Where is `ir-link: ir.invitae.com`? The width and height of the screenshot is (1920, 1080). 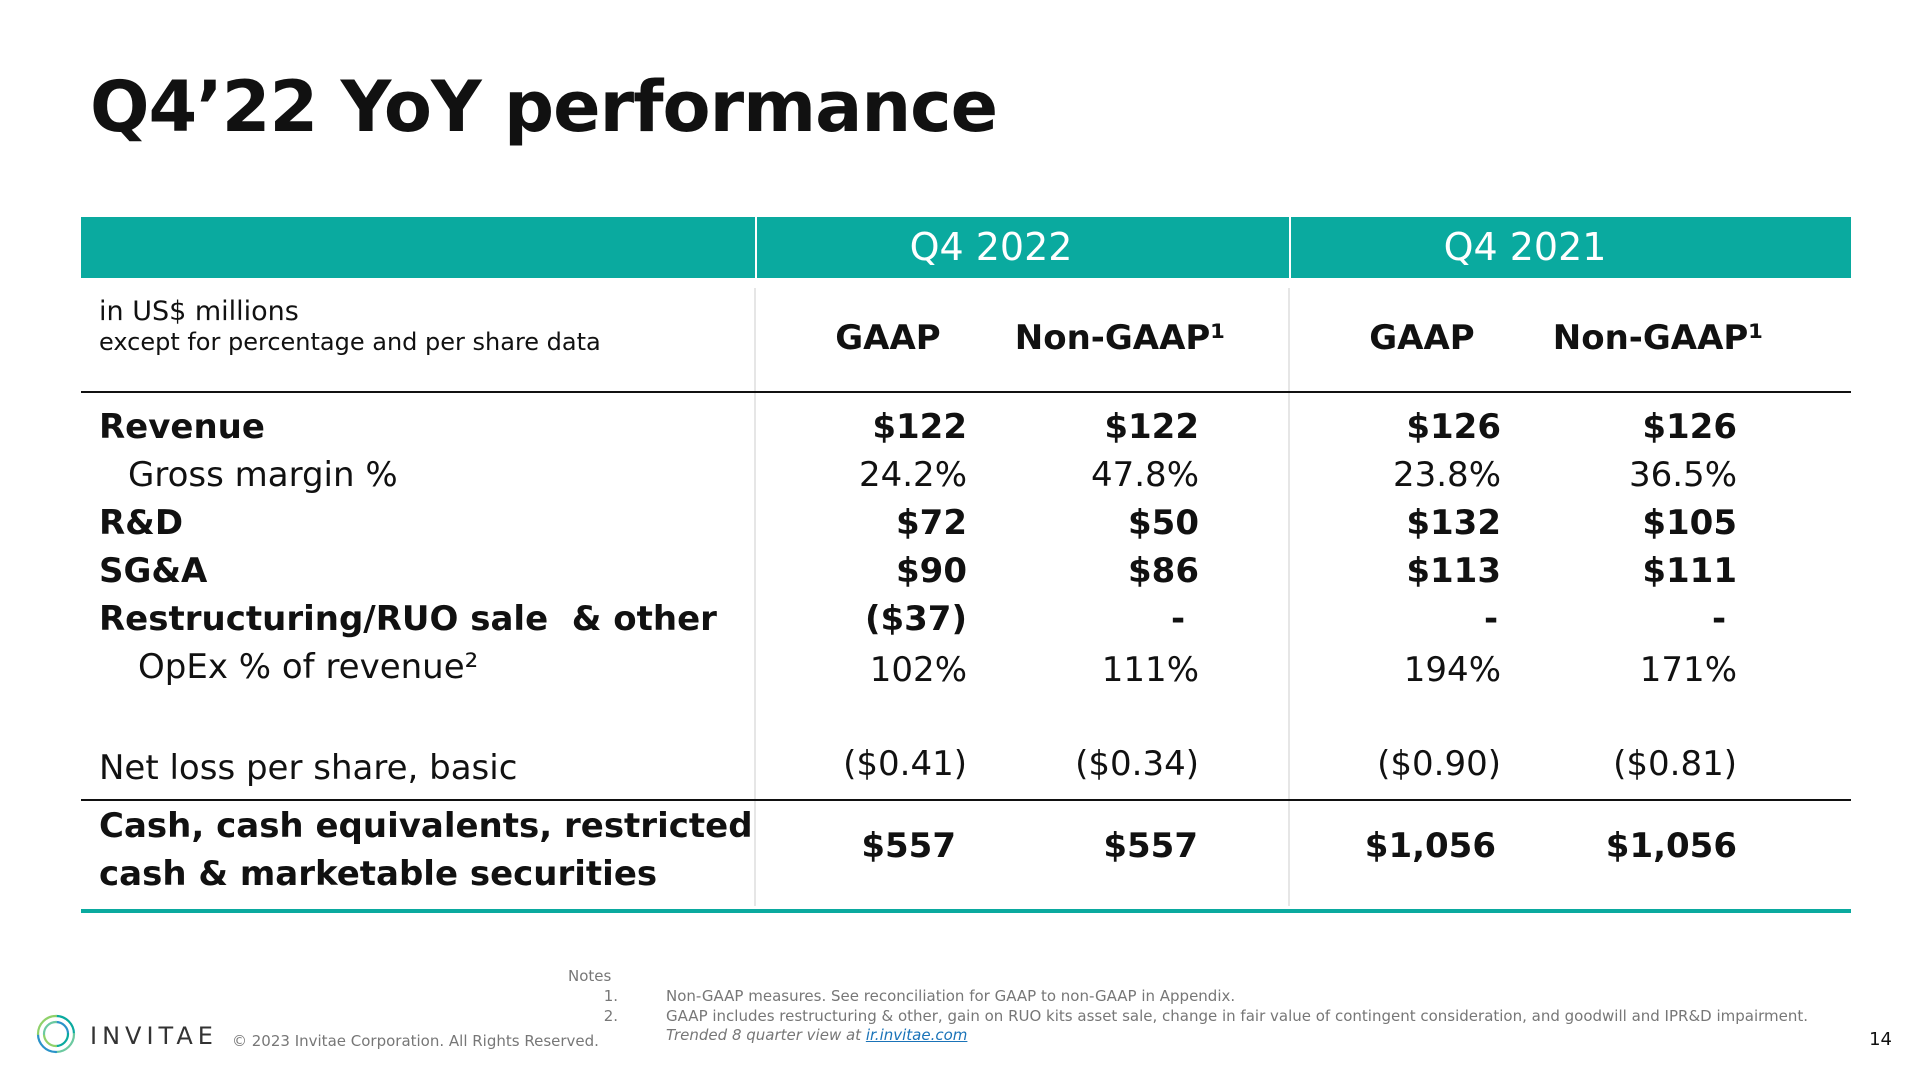
ir-link: ir.invitae.com is located at coordinates (916, 1035).